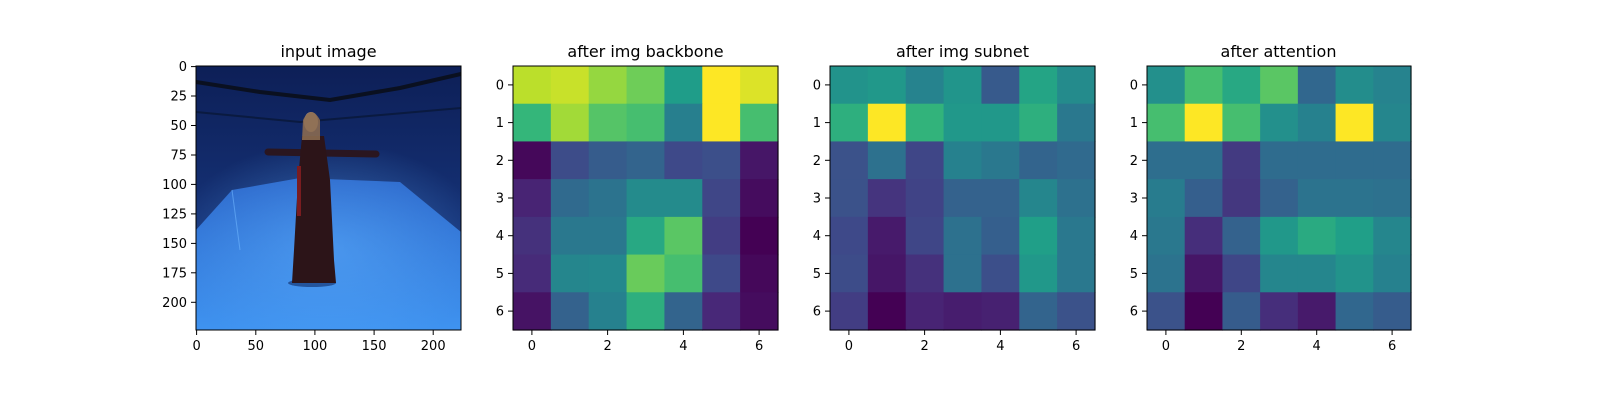 This screenshot has width=1600, height=400. What do you see at coordinates (1279, 51) in the screenshot?
I see `panel-title: after attention` at bounding box center [1279, 51].